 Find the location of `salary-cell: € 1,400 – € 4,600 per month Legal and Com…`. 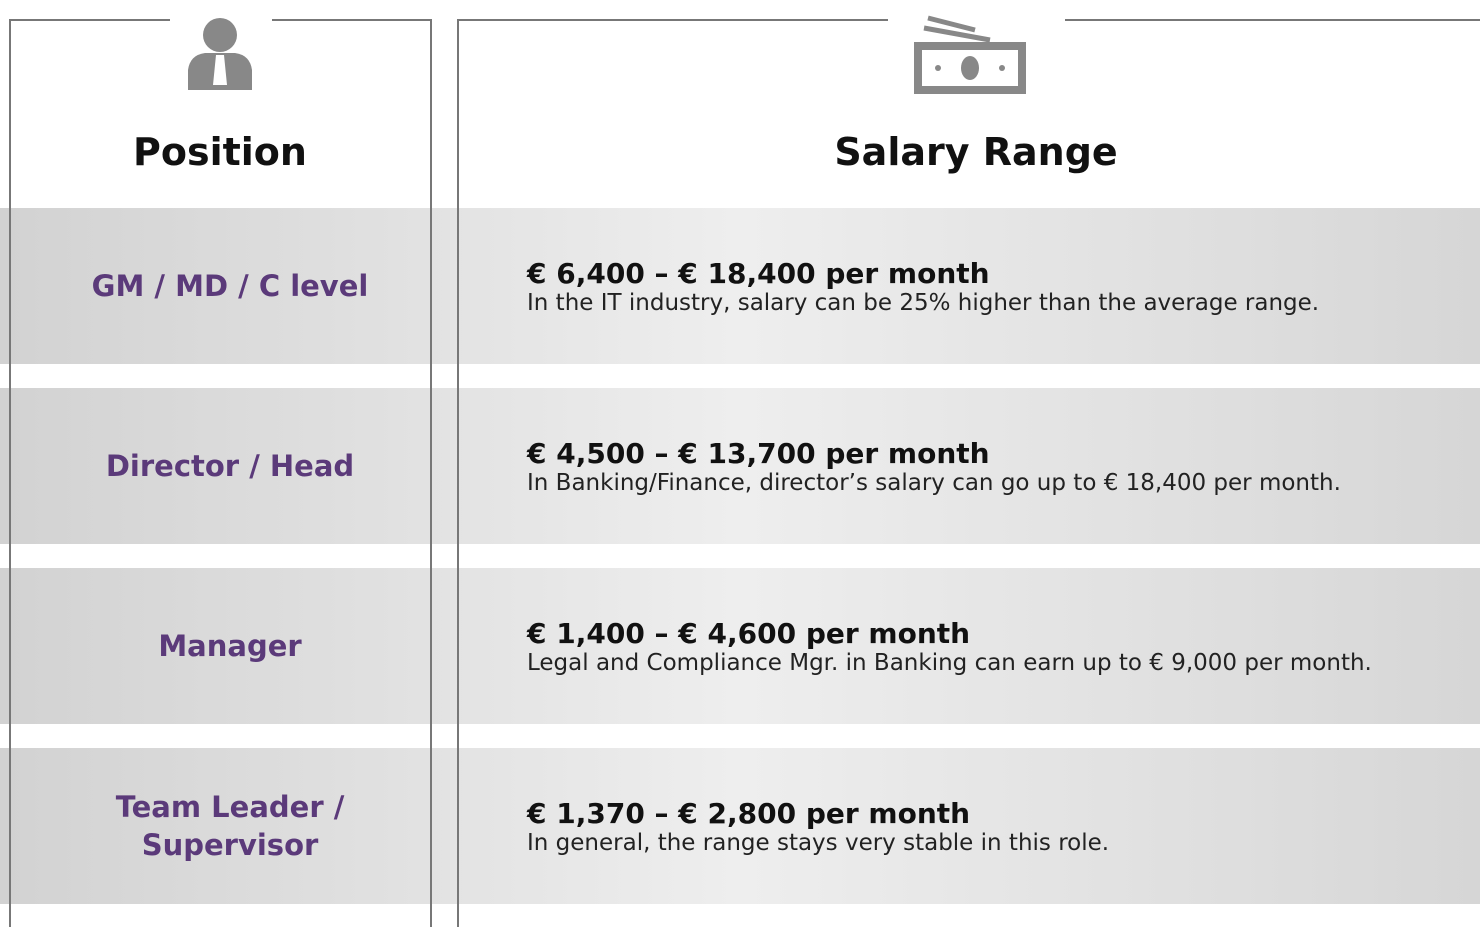

salary-cell: € 1,400 – € 4,600 per month Legal and Com… is located at coordinates (1002, 646).